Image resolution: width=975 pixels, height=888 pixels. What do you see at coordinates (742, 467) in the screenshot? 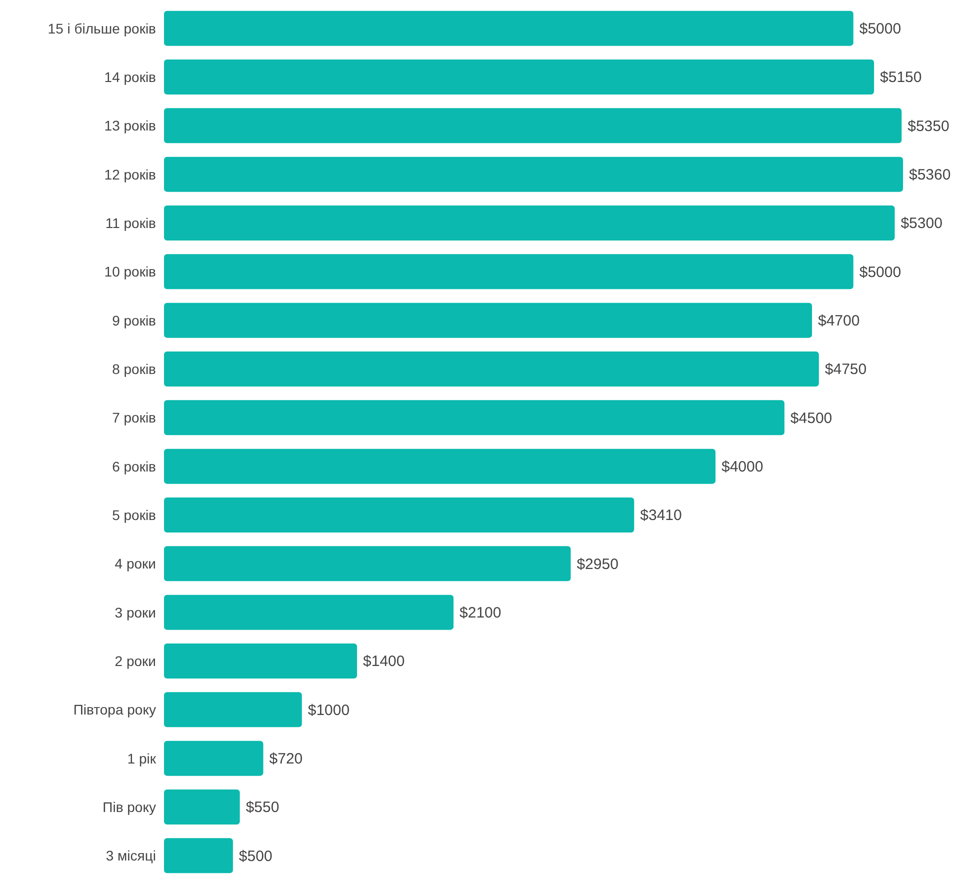
I see `data-label: $4000` at bounding box center [742, 467].